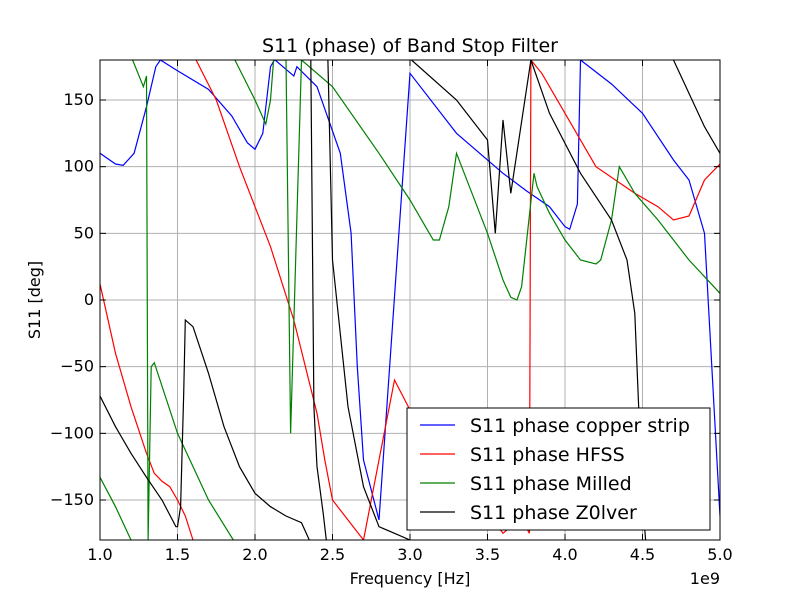 The width and height of the screenshot is (800, 600). Describe the element at coordinates (564, 554) in the screenshot. I see `x-tick-label: 4.0` at that location.